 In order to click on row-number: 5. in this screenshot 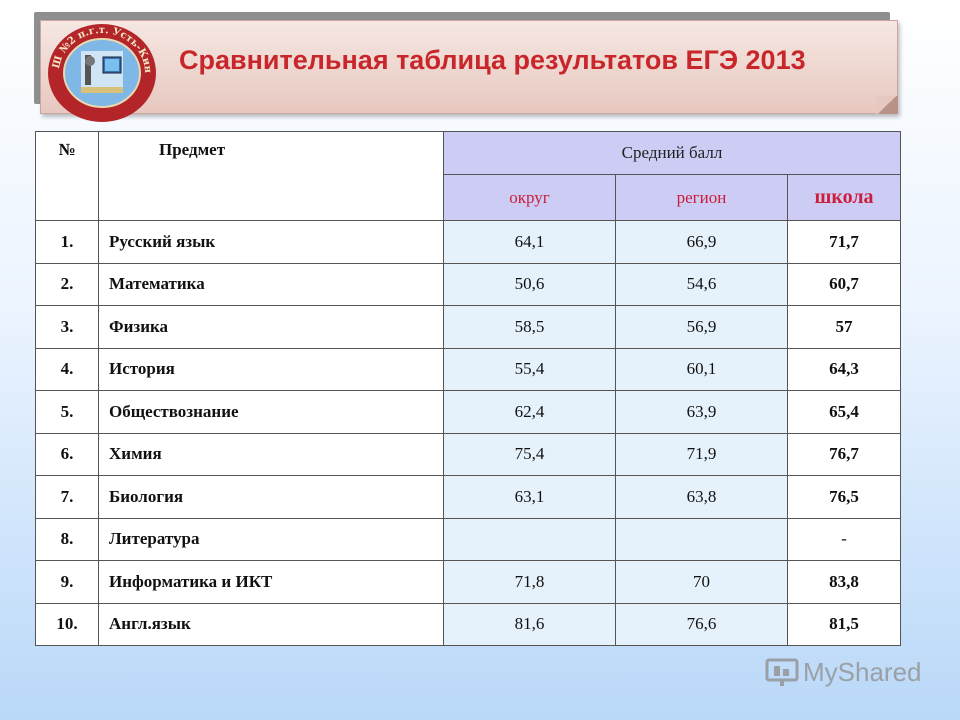, I will do `click(67, 412)`.